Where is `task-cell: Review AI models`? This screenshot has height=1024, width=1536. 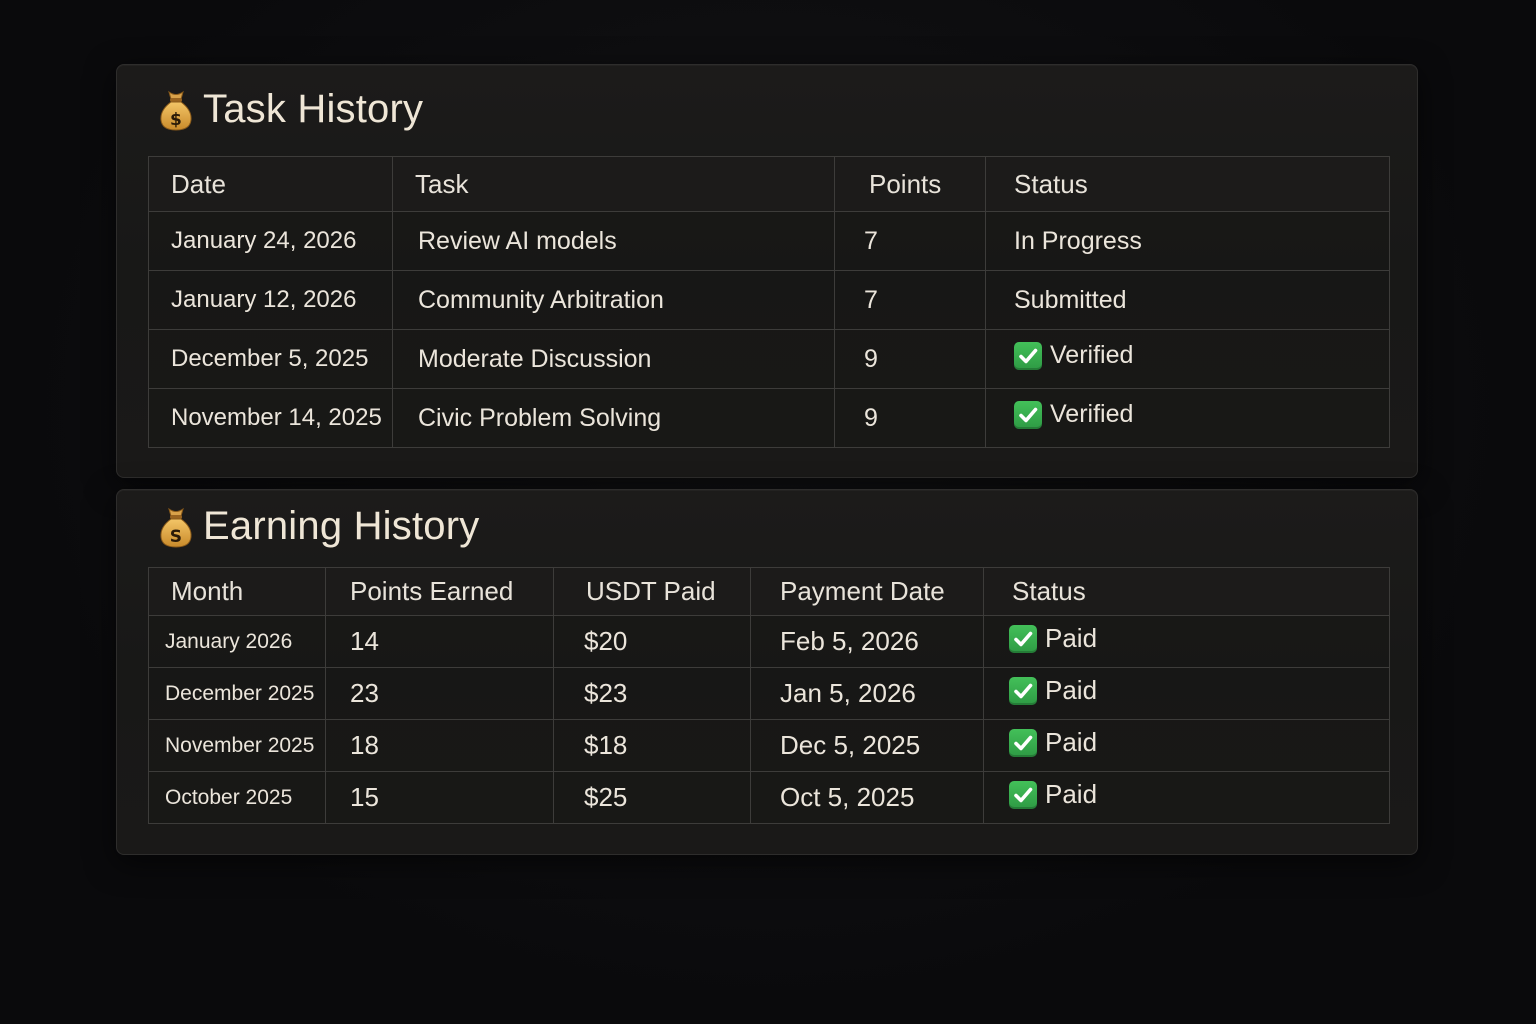
task-cell: Review AI models is located at coordinates (613, 241).